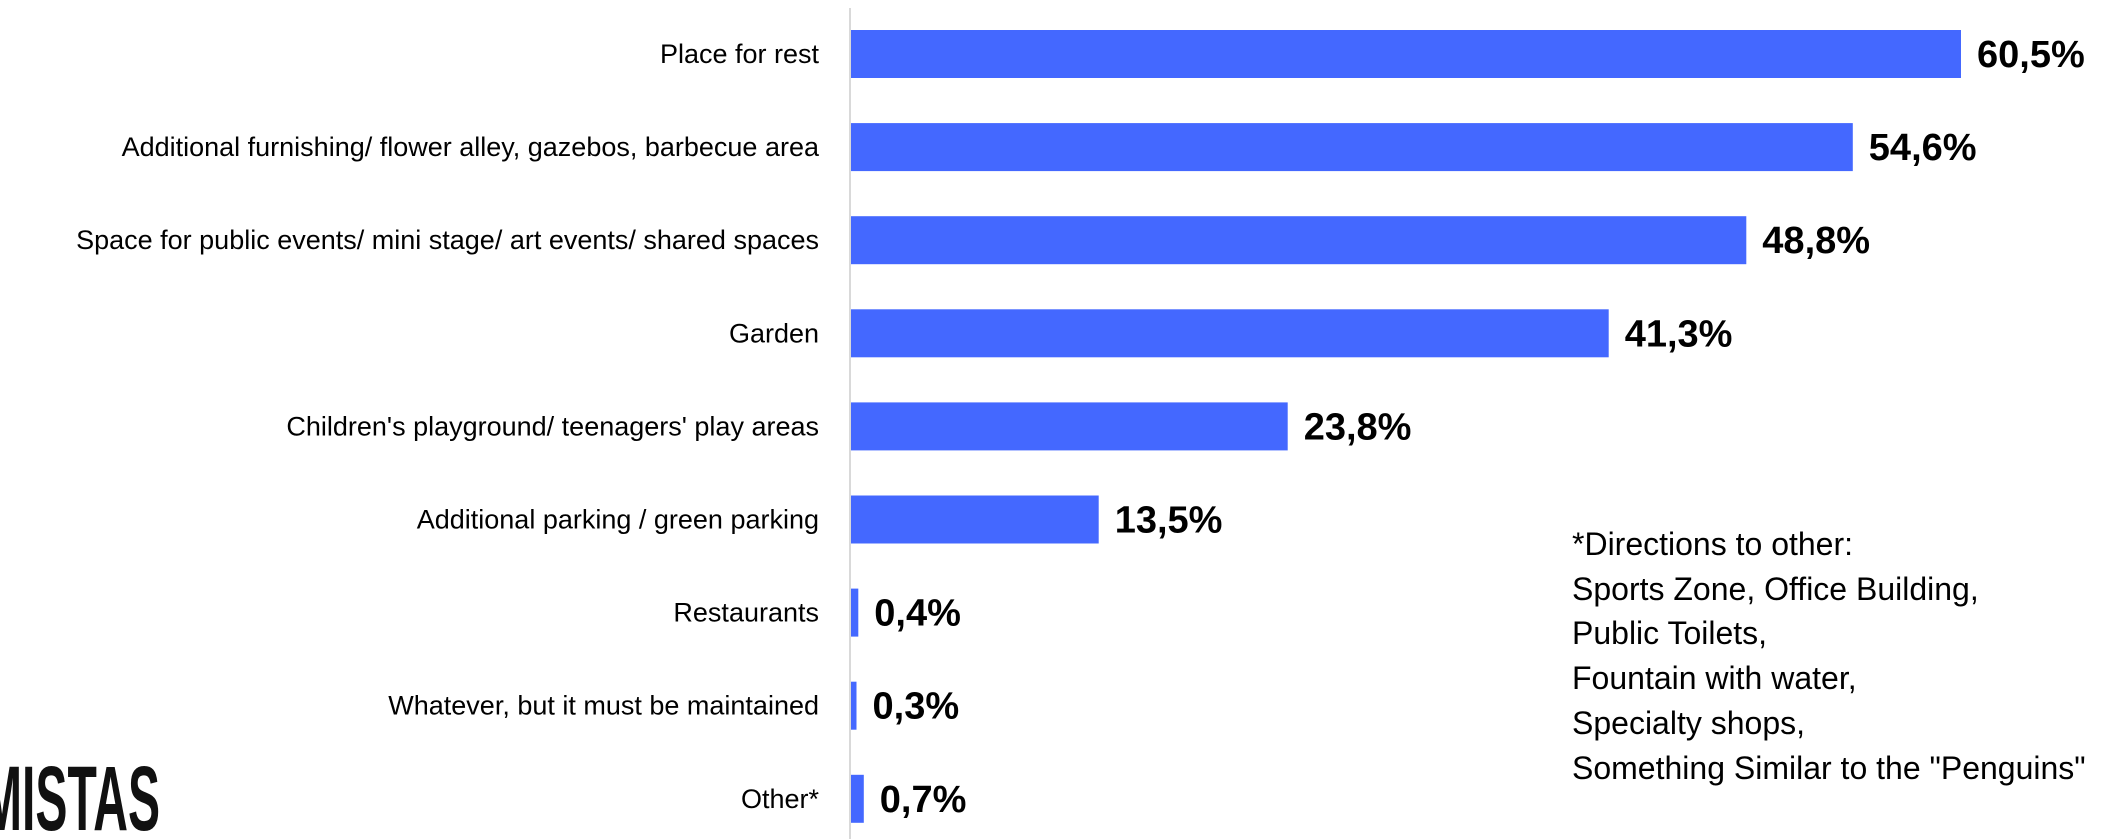 Image resolution: width=2121 pixels, height=839 pixels. What do you see at coordinates (1679, 334) in the screenshot?
I see `value-label: 41,3%` at bounding box center [1679, 334].